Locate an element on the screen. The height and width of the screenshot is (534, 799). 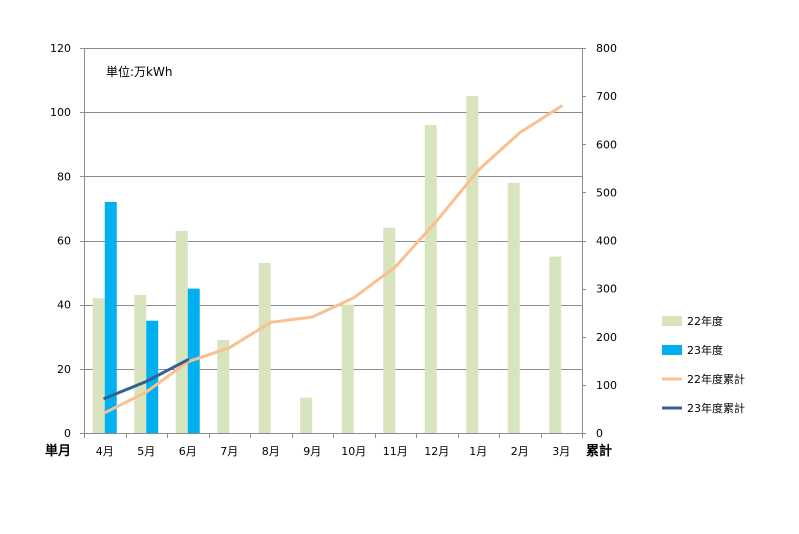
line-fy23-cumulative is located at coordinates (146, 379).